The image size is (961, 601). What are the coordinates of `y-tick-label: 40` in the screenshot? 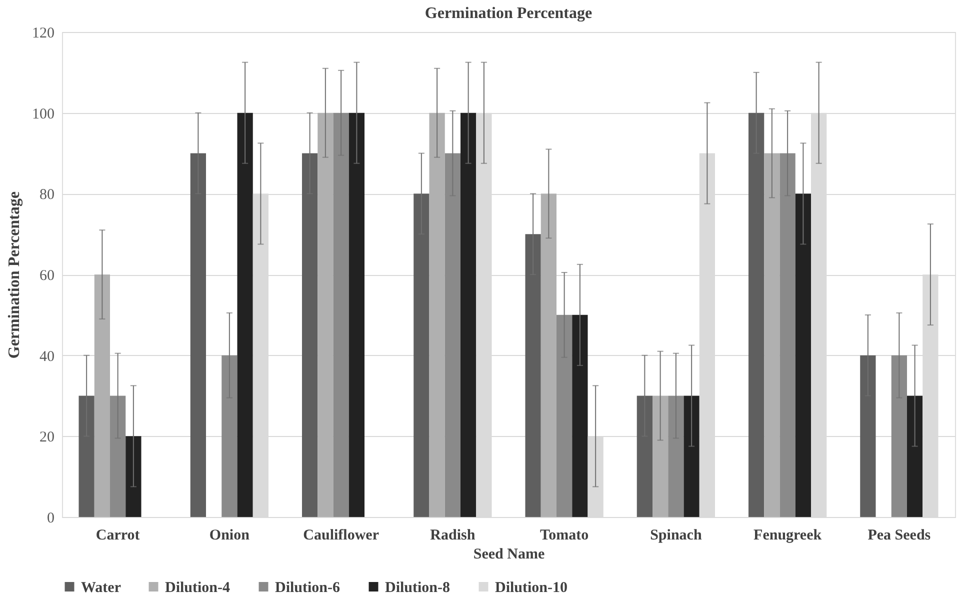 It's located at (47, 356).